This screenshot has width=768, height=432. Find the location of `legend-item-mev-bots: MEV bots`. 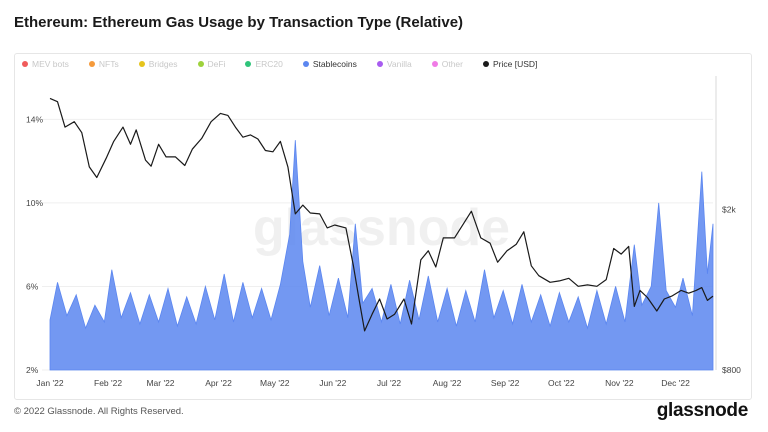

legend-item-mev-bots: MEV bots is located at coordinates (45, 64).